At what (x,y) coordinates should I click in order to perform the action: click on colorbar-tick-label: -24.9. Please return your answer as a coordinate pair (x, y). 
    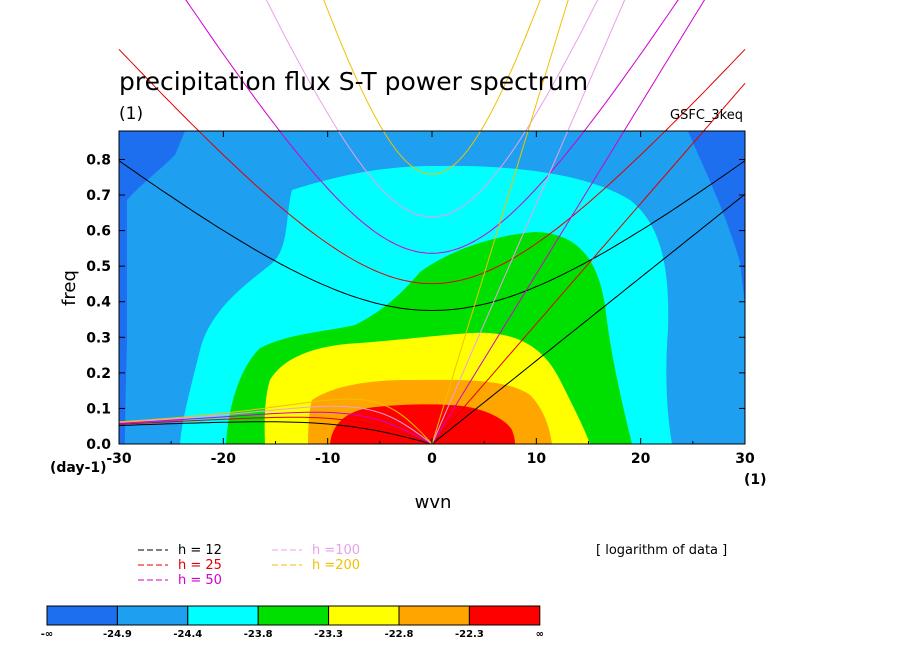
    Looking at the image, I should click on (117, 634).